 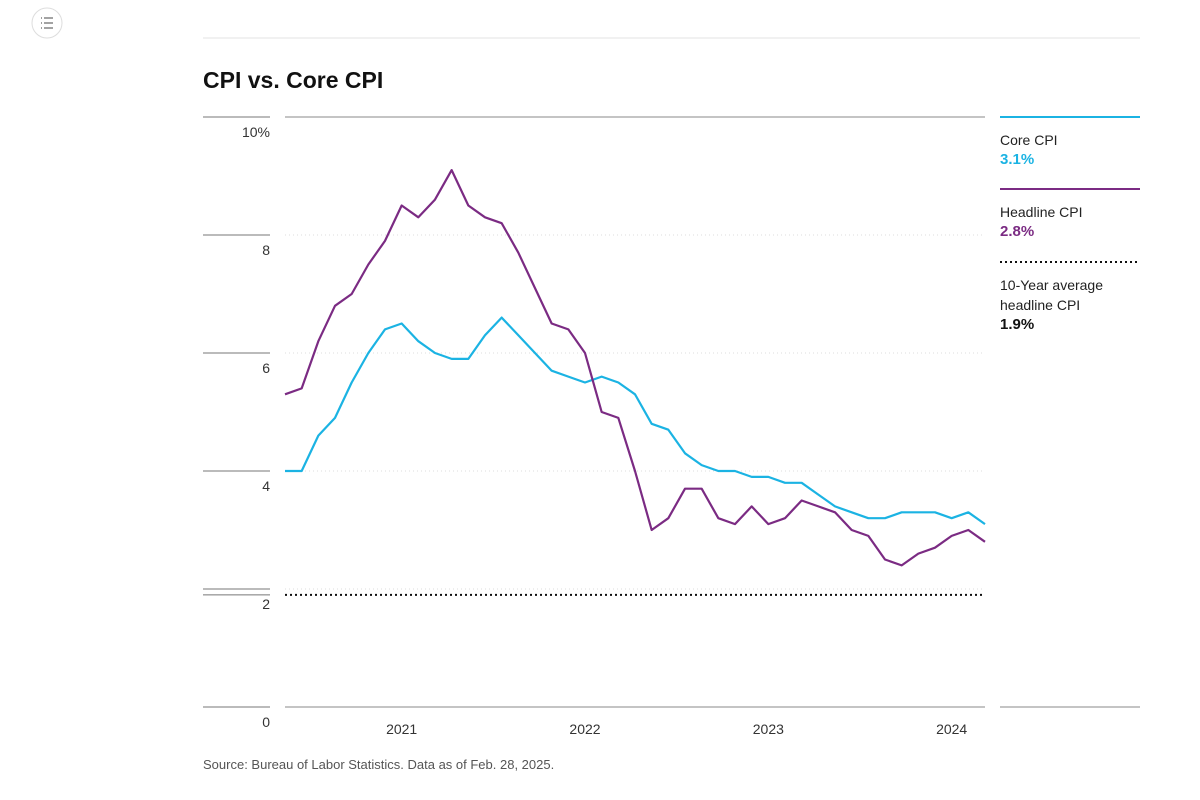 What do you see at coordinates (584, 729) in the screenshot?
I see `x-tick-label: 2022` at bounding box center [584, 729].